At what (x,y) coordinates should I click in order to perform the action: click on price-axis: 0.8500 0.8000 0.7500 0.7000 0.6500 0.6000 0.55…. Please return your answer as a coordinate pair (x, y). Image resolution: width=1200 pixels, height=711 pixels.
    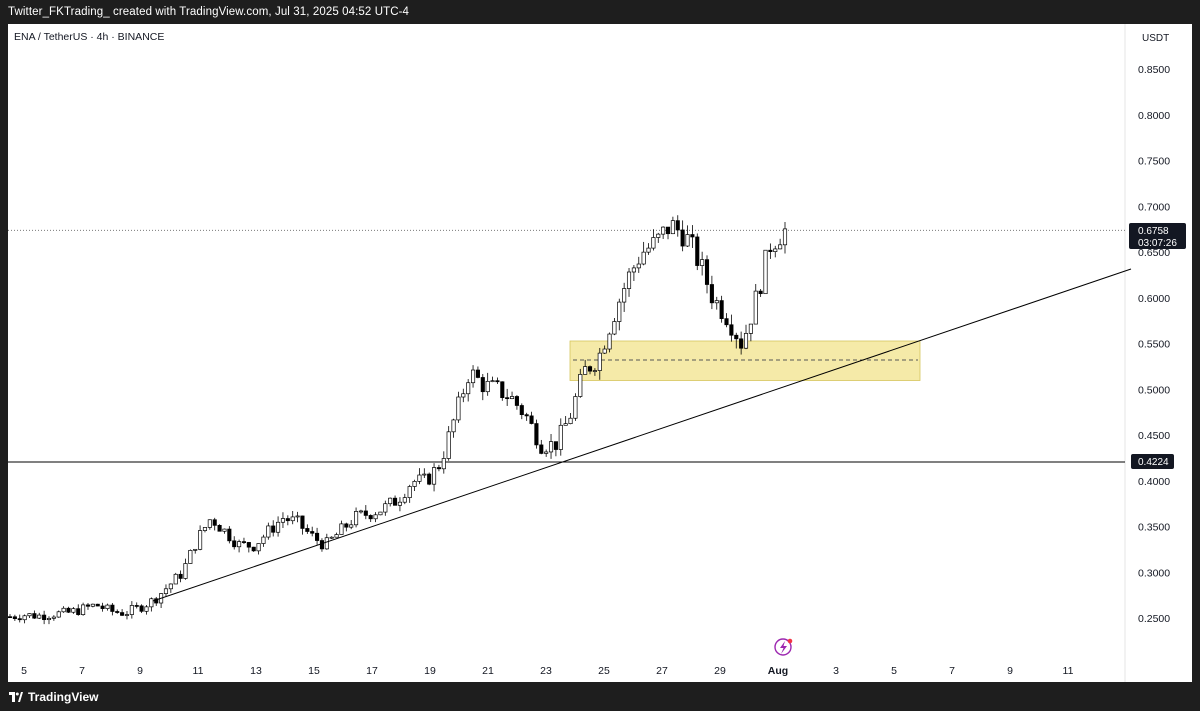
    Looking at the image, I should click on (1154, 344).